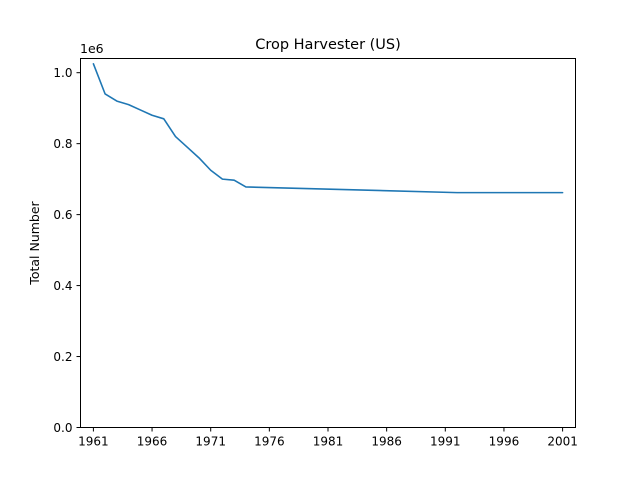 This screenshot has width=640, height=480. I want to click on chart-title: Crop Harvester (US), so click(328, 45).